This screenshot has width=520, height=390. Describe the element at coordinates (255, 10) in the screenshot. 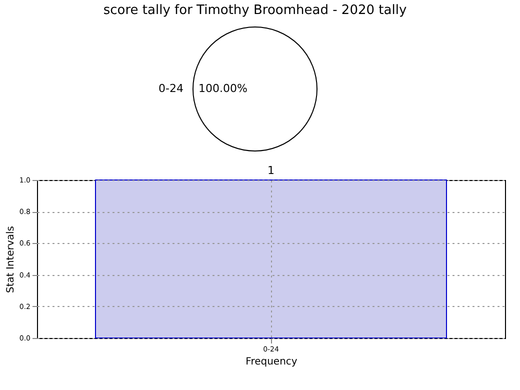

I see `chart-title: score tally for Timothy Broomhead - 2020 tally` at that location.